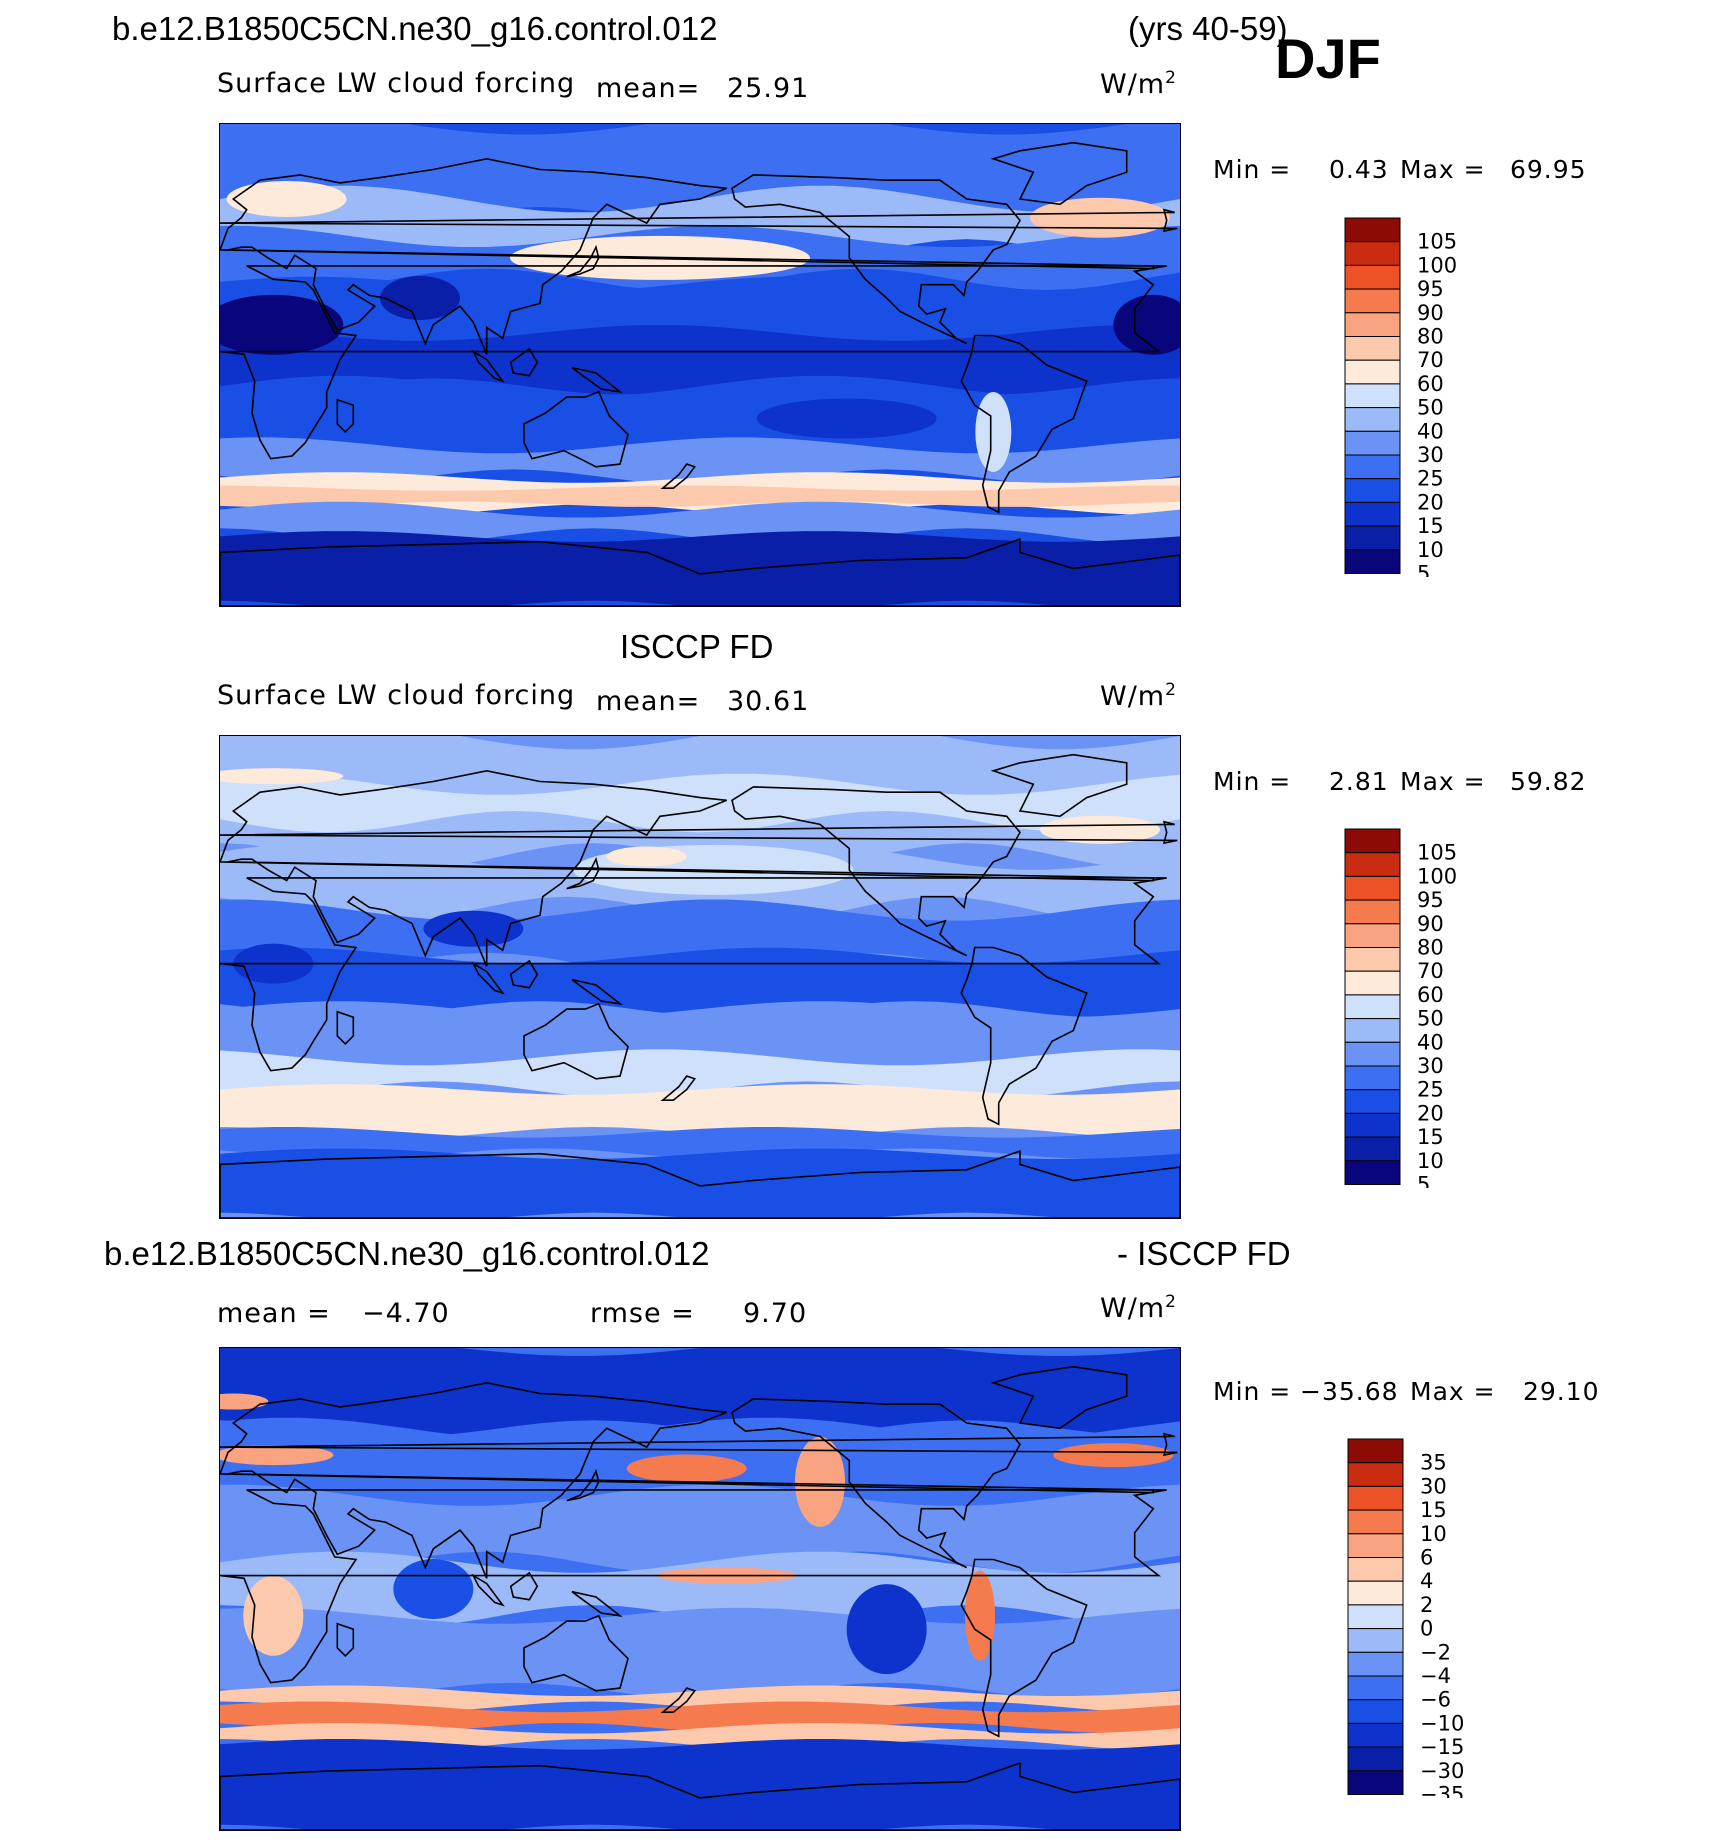 This screenshot has width=1710, height=1847. I want to click on panel1-colorbar: 105 100 95 90 80 70 60 50 40 30 25 20 15 10 5, so click(1414, 401).